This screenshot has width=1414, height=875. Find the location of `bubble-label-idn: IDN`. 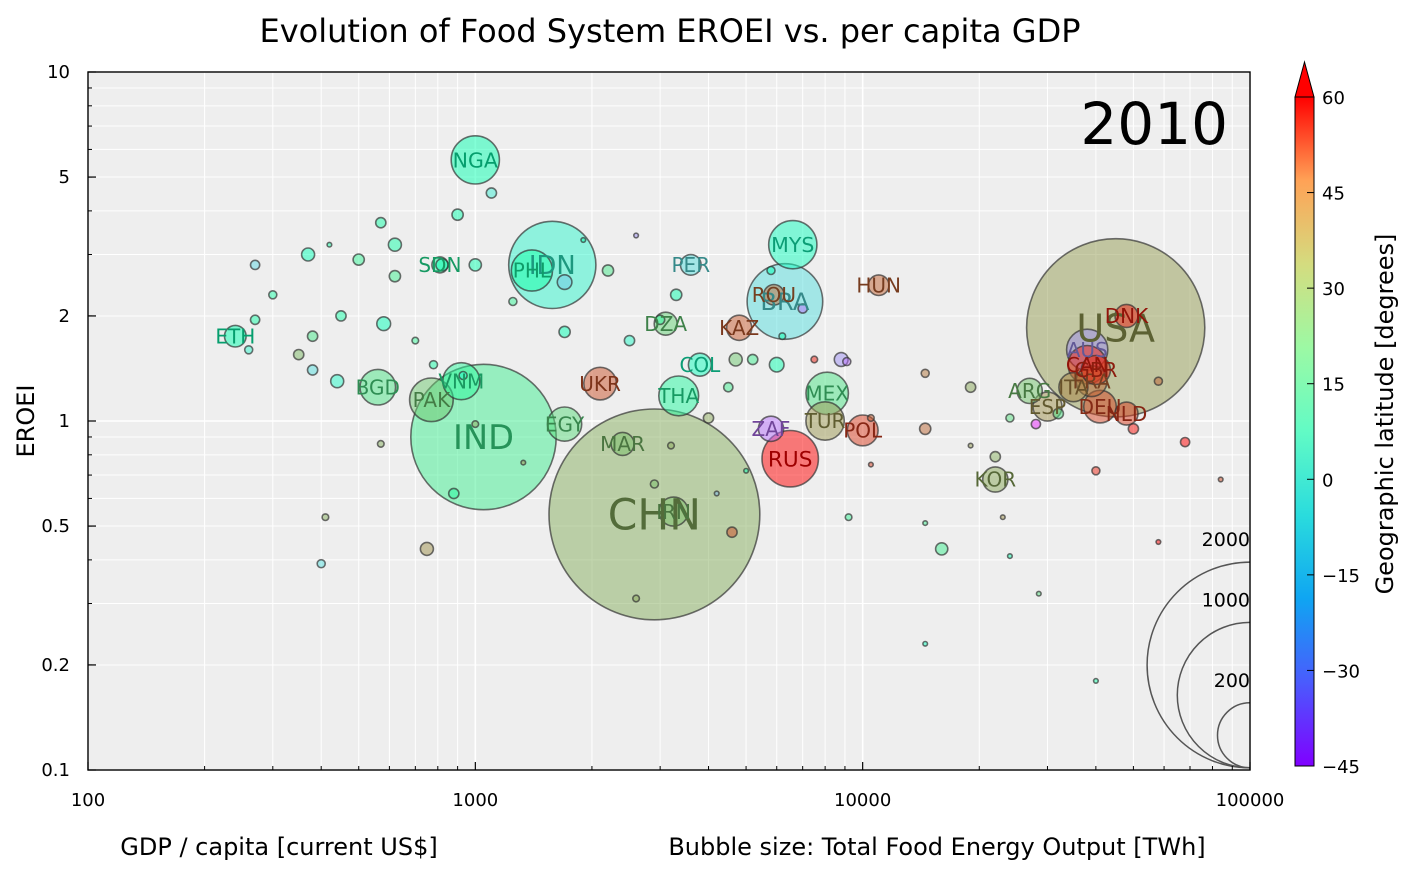

bubble-label-idn: IDN is located at coordinates (552, 266).